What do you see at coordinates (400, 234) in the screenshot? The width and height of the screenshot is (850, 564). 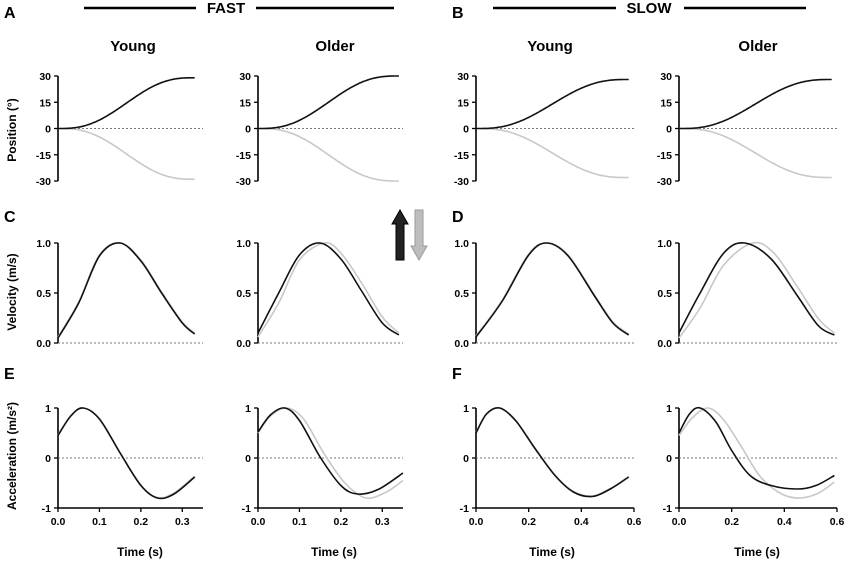 I see `legend-up-arrow-icon` at bounding box center [400, 234].